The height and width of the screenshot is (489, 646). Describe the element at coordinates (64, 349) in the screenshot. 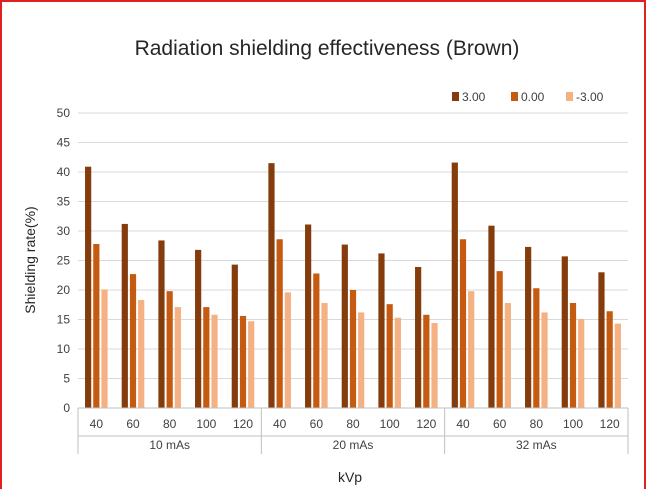

I see `y-tick-label: 10` at that location.